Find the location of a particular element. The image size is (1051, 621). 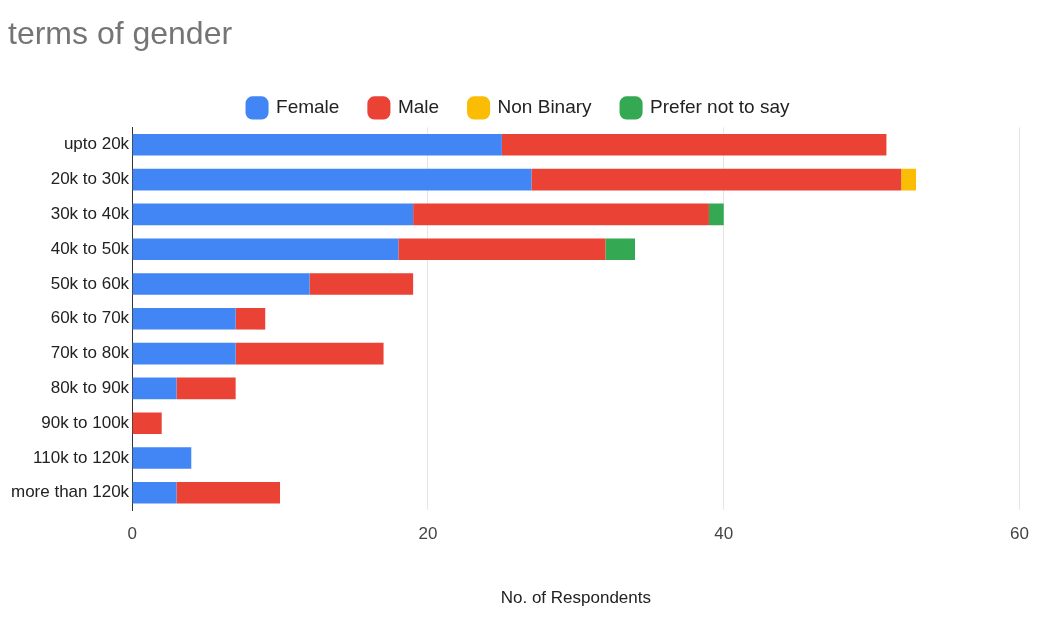

x-tick-label: 0 is located at coordinates (132, 534).